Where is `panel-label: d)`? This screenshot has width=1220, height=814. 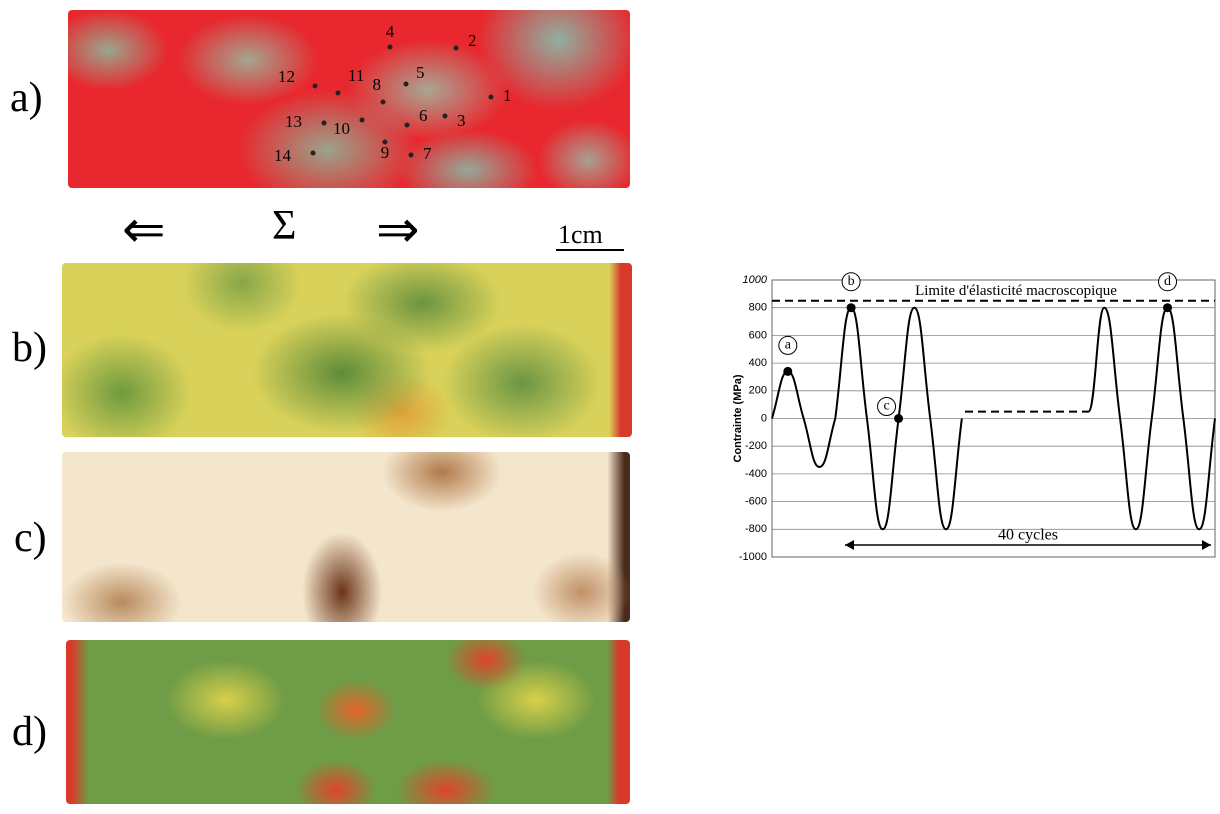 panel-label: d) is located at coordinates (29, 732).